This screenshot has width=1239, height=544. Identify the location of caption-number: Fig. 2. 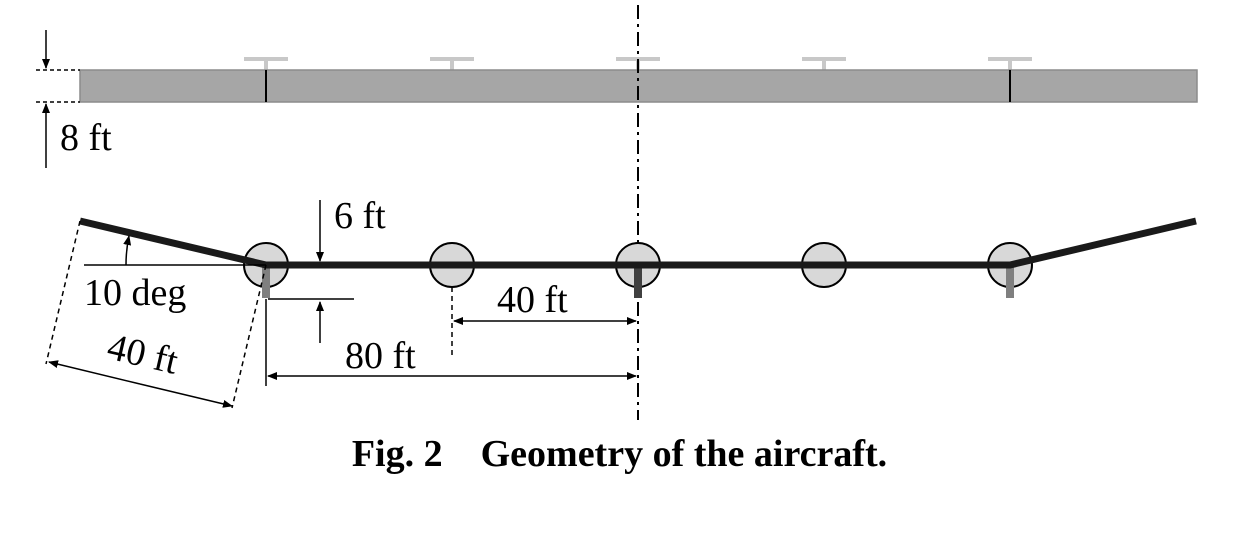
(397, 454).